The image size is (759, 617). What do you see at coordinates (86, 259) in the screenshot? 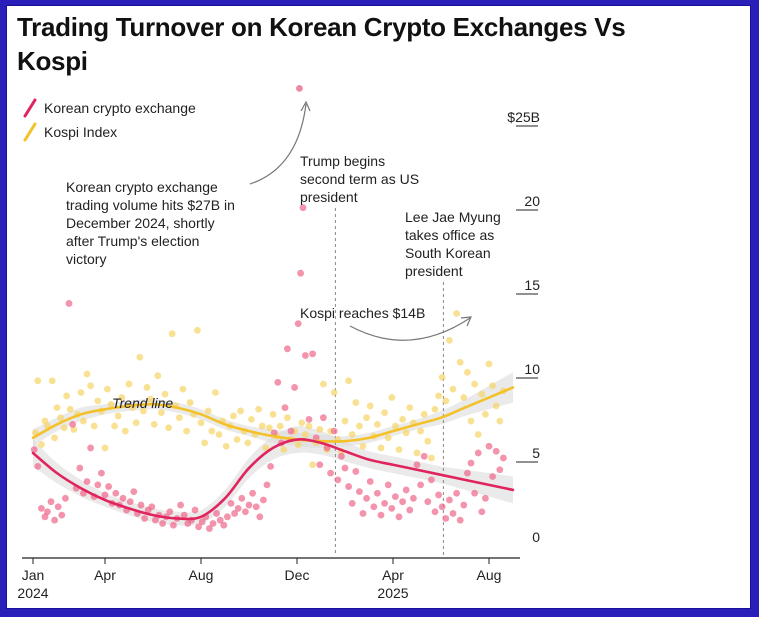
I see `annotation-peak-line-5: victory` at bounding box center [86, 259].